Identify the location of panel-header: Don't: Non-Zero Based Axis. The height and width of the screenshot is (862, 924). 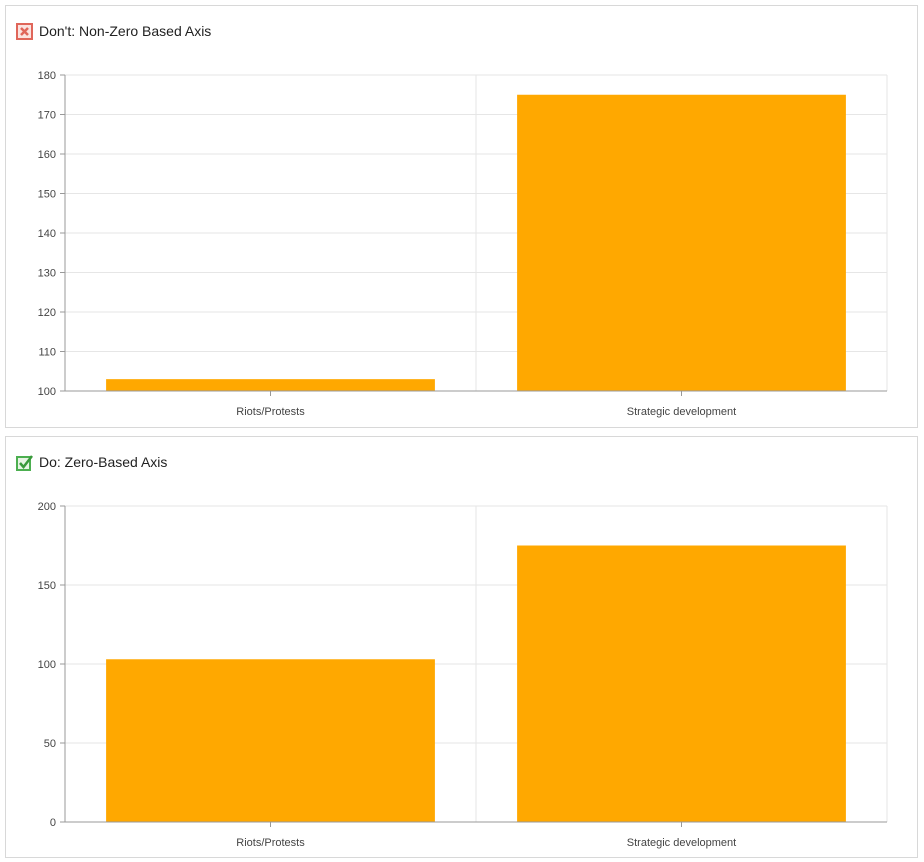
(113, 31).